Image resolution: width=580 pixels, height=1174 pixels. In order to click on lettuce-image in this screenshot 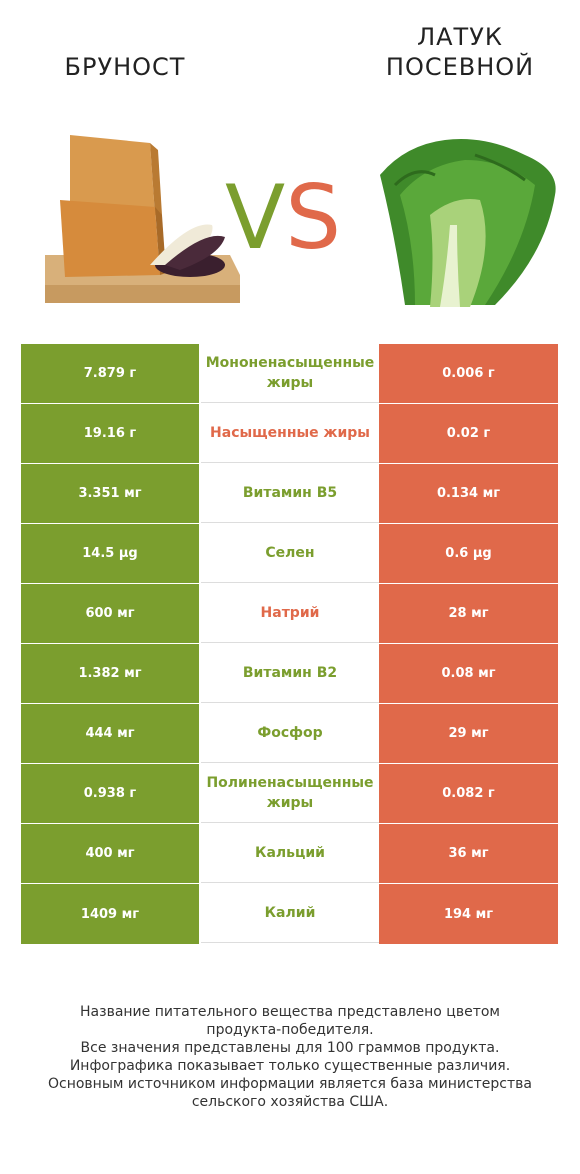, I will do `click(468, 223)`.